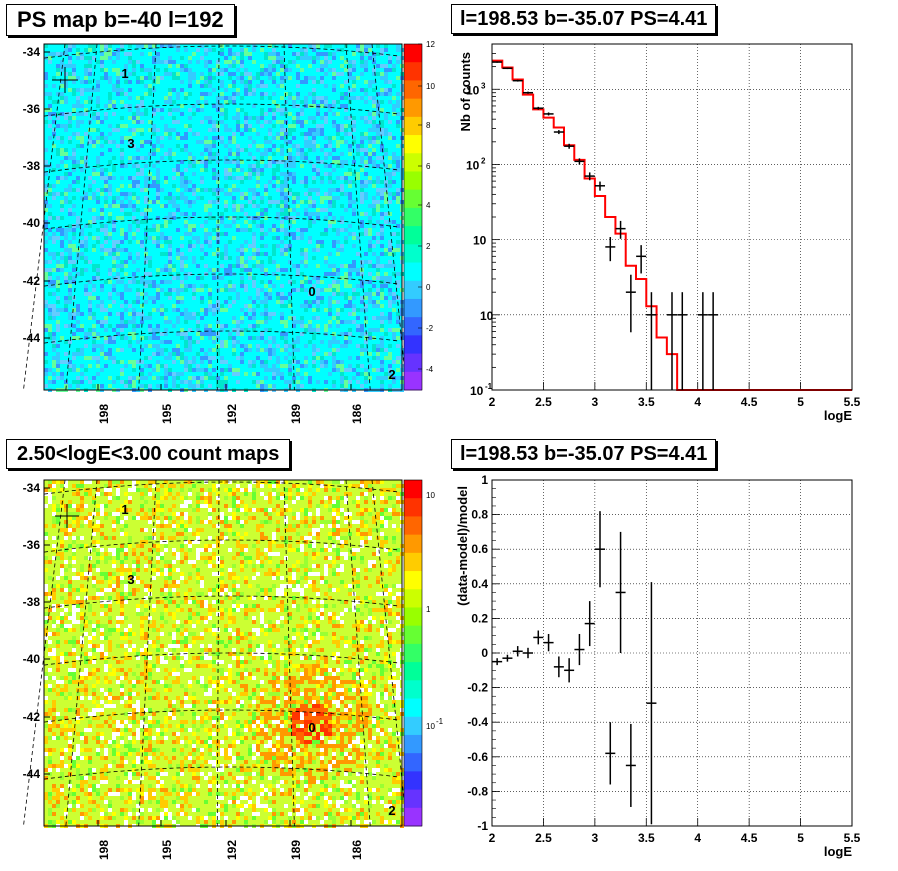 This screenshot has width=898, height=871. Describe the element at coordinates (482, 826) in the screenshot. I see `y-tick-label: -1` at that location.